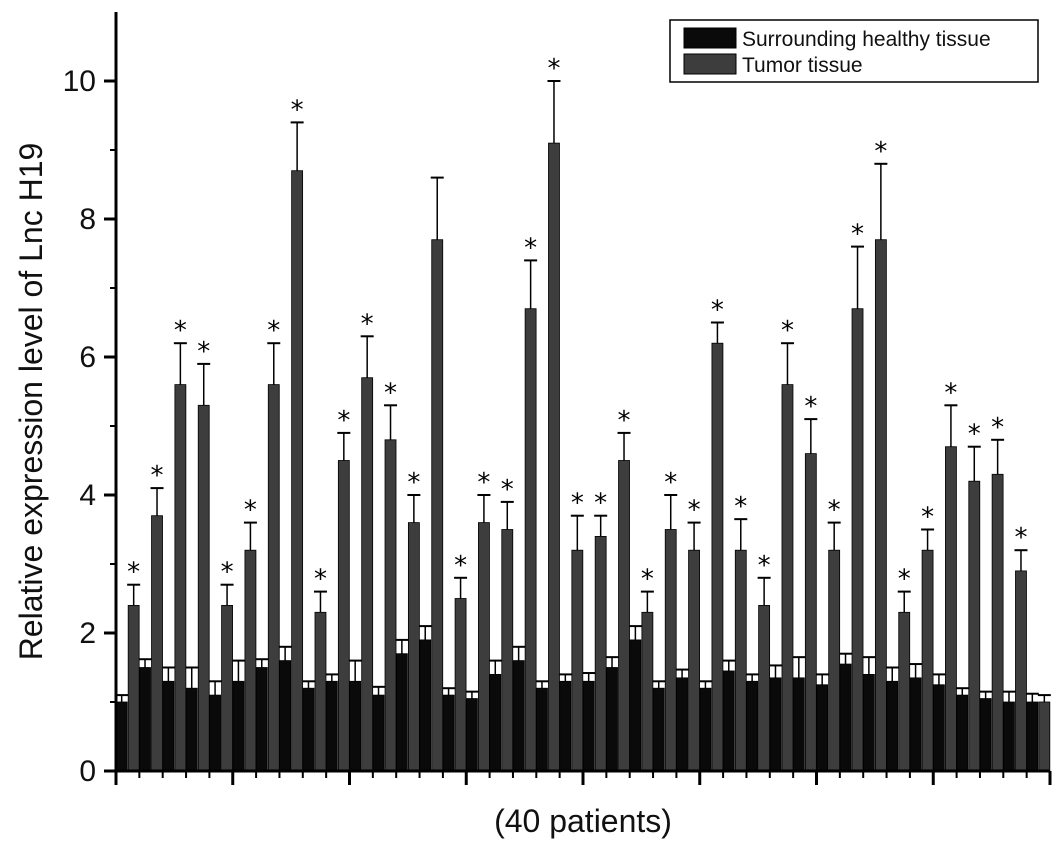 Image resolution: width=1063 pixels, height=851 pixels. I want to click on significance-star-7: *, so click(273, 331).